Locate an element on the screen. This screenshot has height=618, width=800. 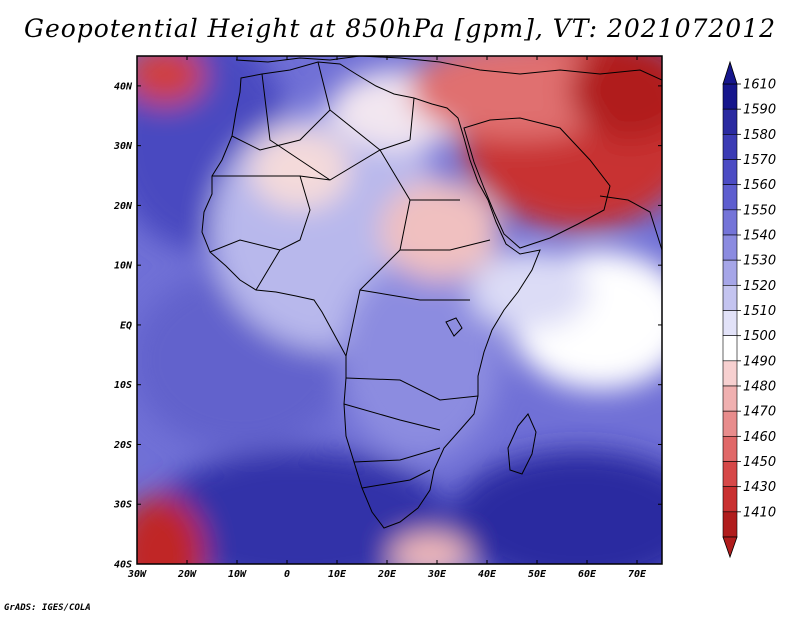
lat-label: 10S is located at coordinates (123, 385).